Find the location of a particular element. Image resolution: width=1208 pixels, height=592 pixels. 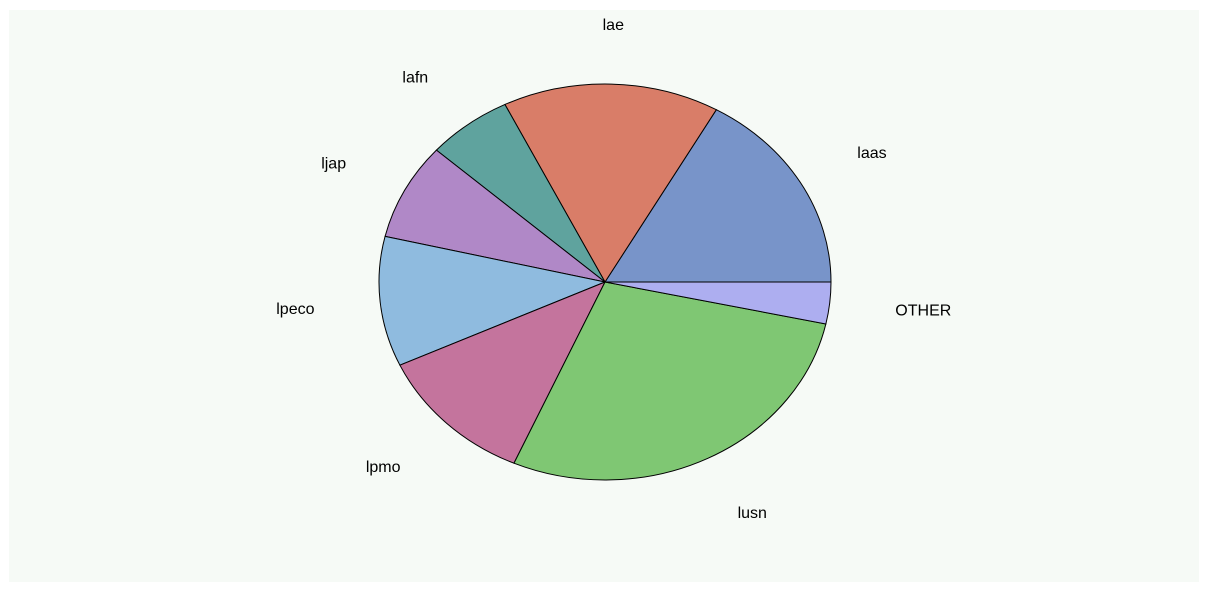

pie-label-other: OTHER is located at coordinates (923, 311).